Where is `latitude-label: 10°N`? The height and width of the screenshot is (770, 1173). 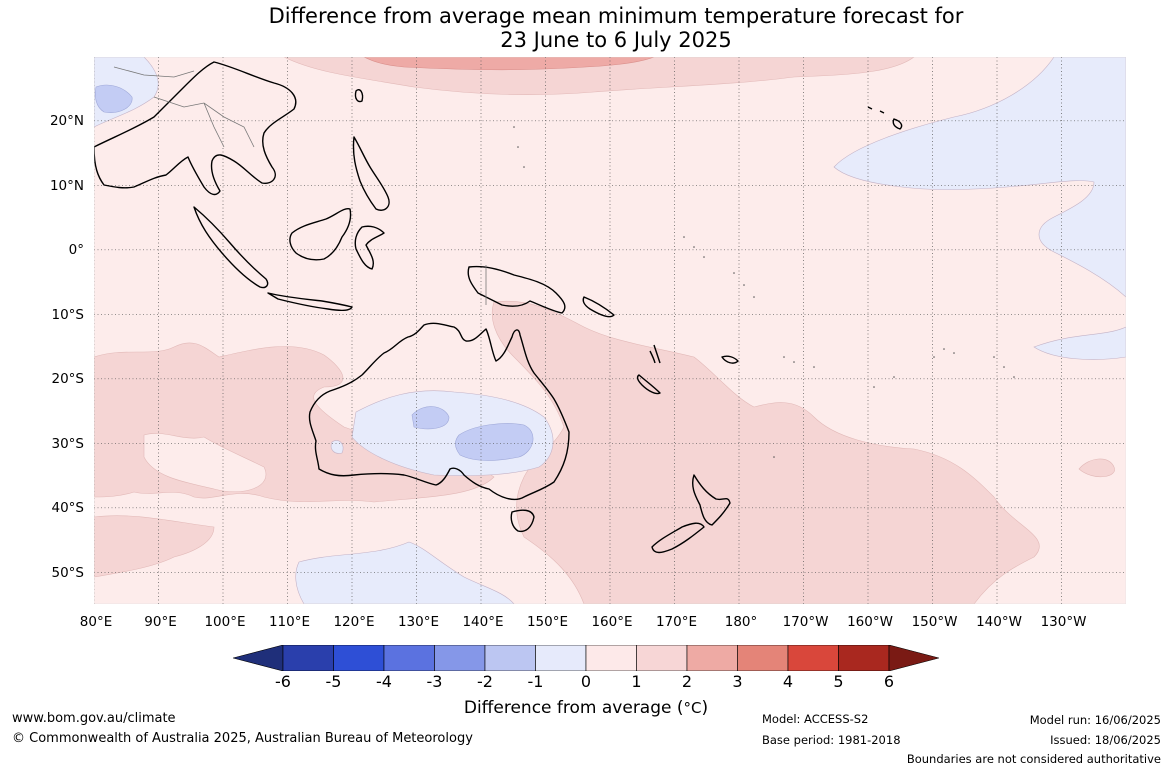
latitude-label: 10°N is located at coordinates (66, 185).